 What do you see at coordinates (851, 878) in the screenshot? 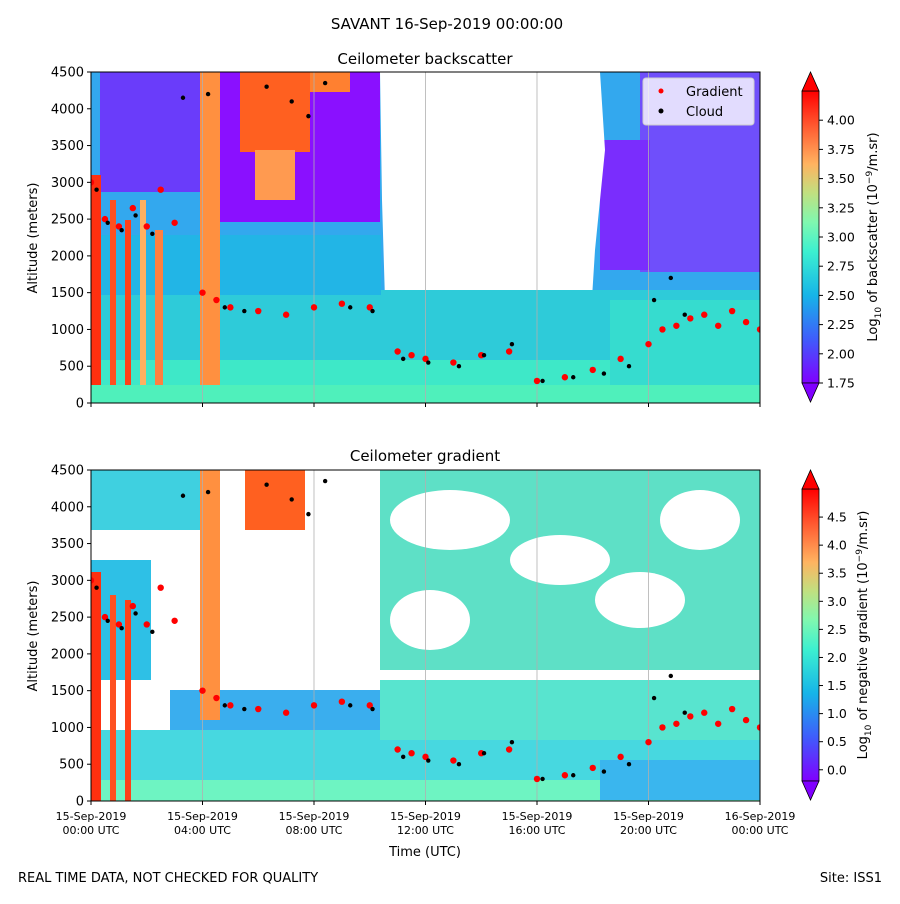
I see `site-label: Site: ISS1` at bounding box center [851, 878].